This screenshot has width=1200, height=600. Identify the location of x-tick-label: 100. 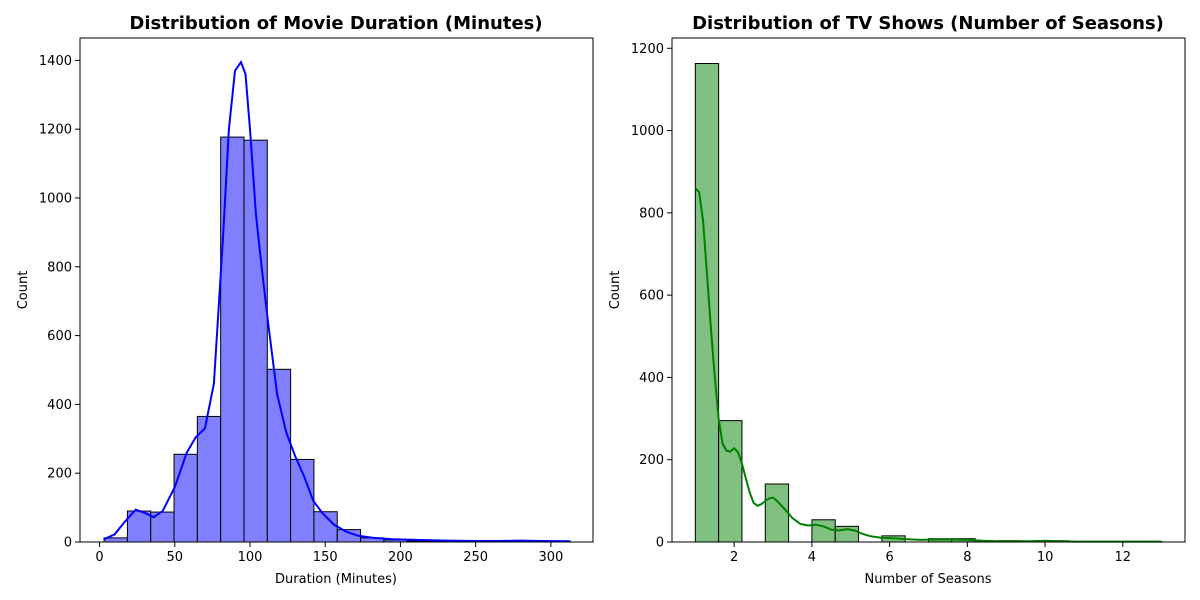
(250, 557).